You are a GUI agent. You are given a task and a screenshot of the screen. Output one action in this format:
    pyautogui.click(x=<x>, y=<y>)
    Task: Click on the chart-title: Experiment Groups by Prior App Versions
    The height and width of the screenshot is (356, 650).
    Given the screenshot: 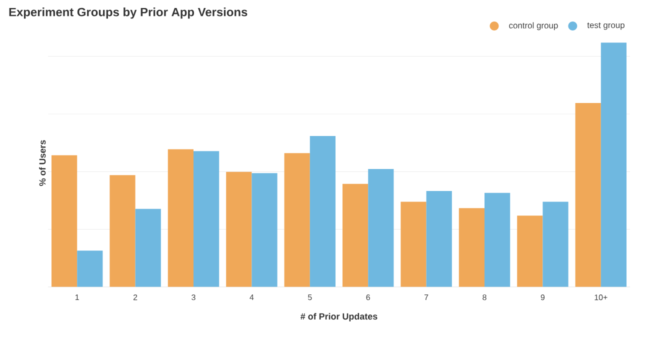 What is the action you would take?
    pyautogui.click(x=128, y=13)
    